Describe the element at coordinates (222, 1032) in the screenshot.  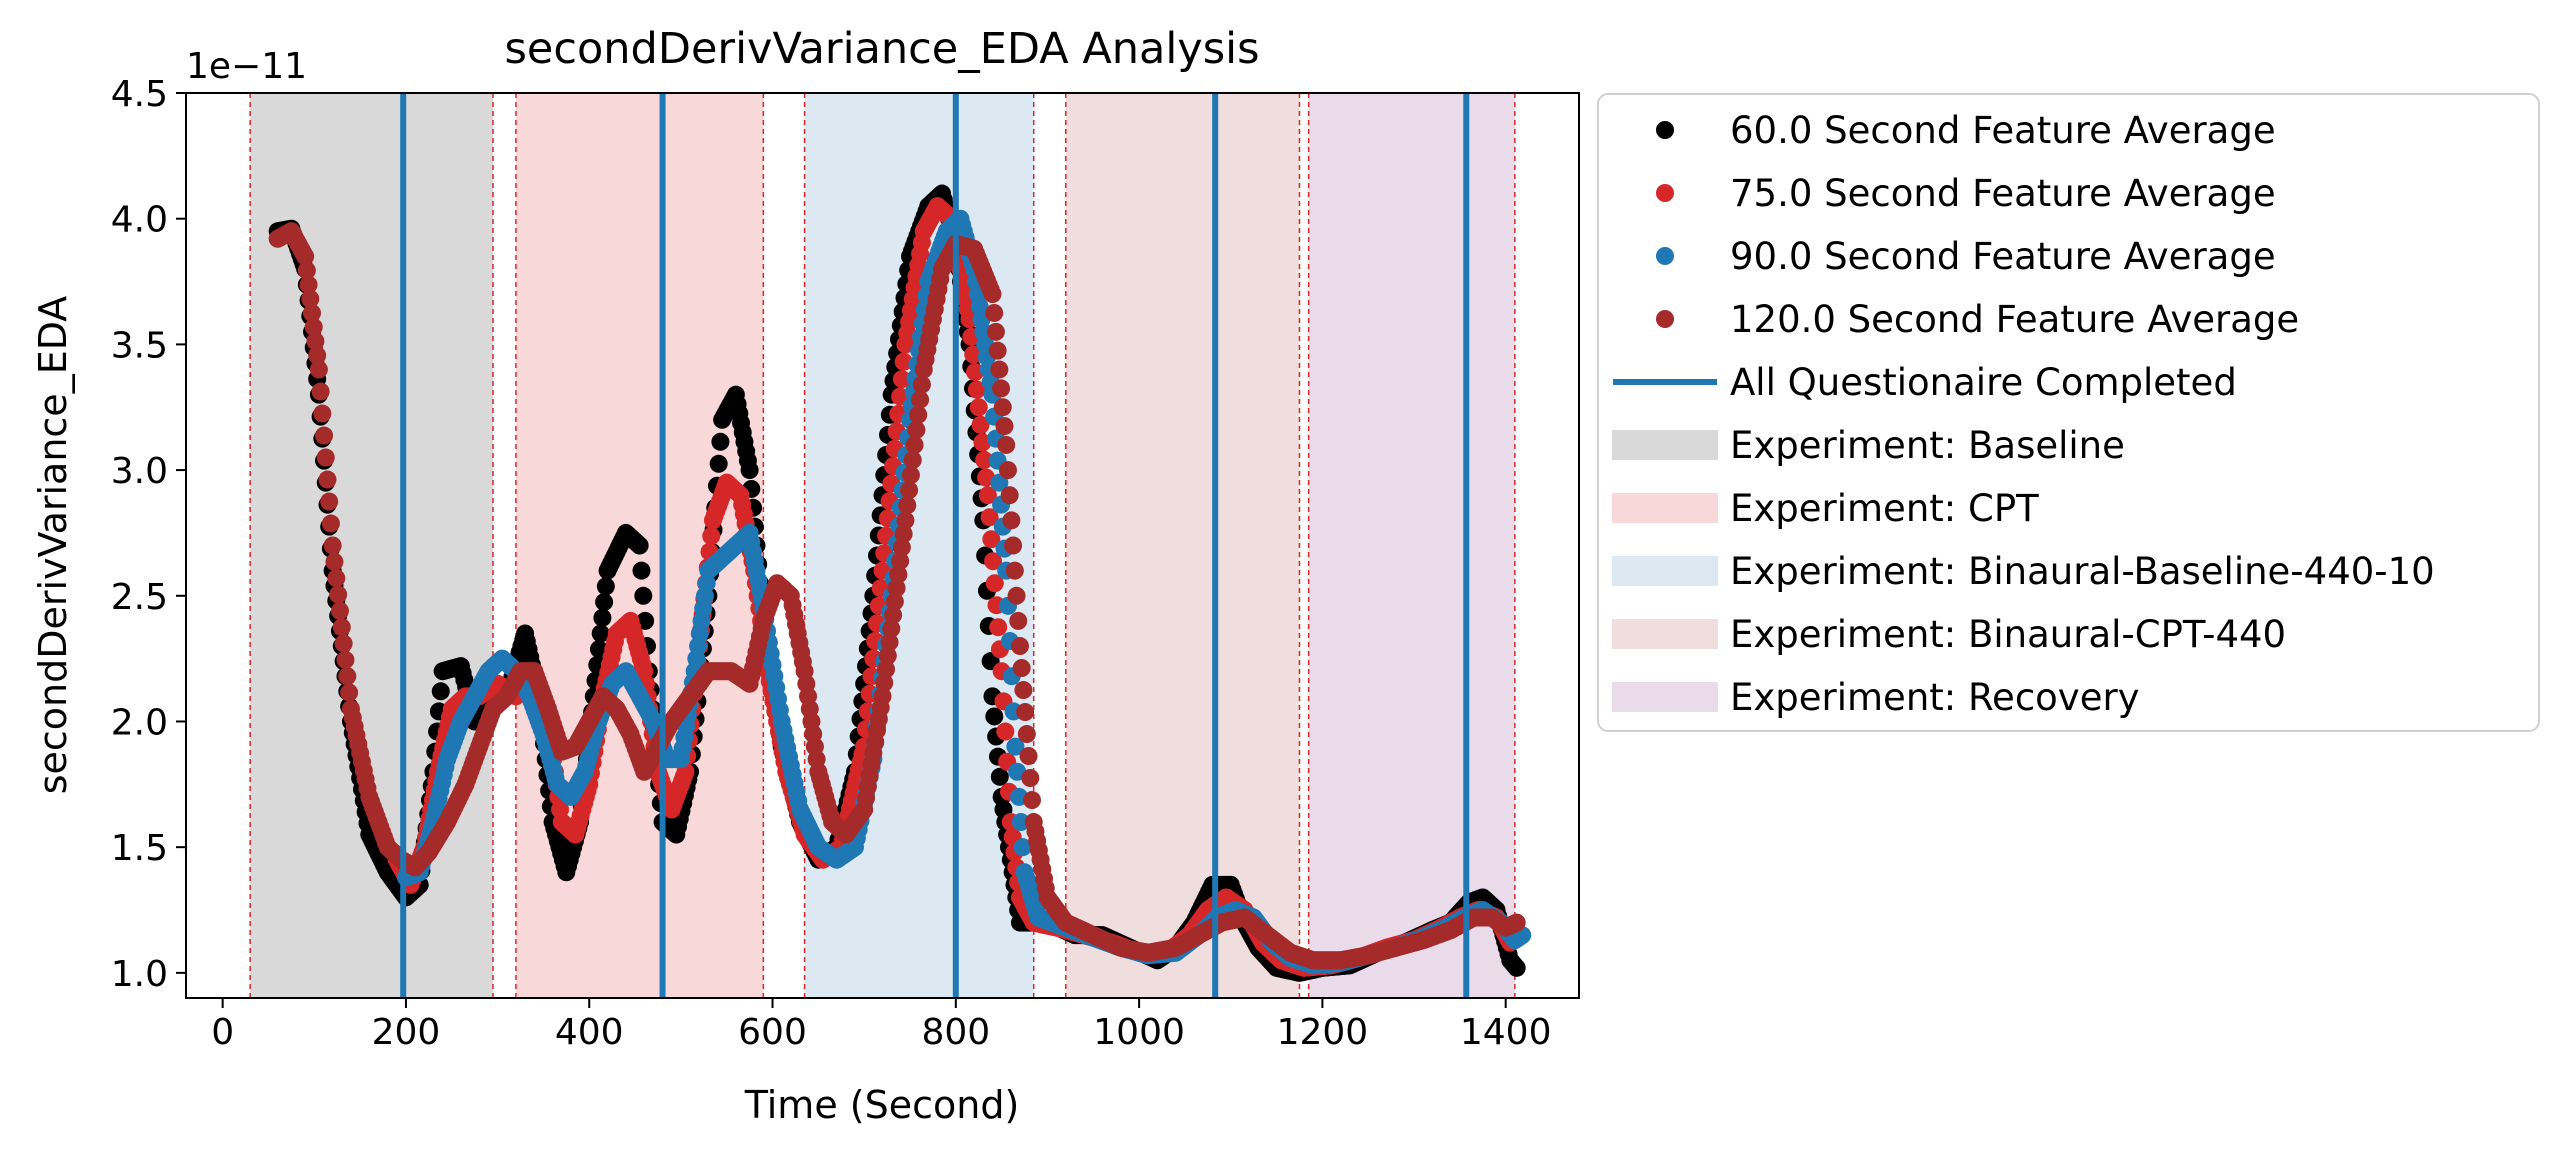
I see `x-tick-label: 0` at that location.